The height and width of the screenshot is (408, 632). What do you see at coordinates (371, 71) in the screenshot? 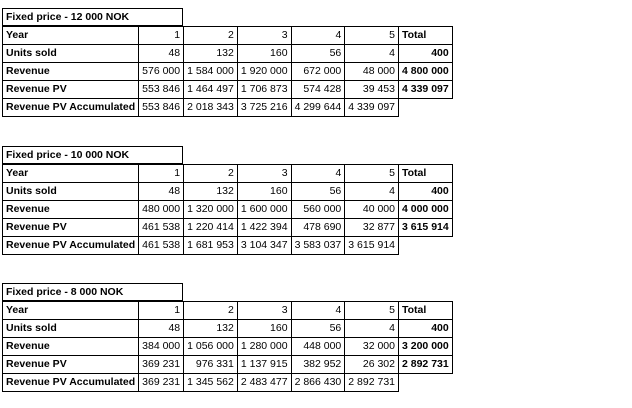
I see `value-cell: 48 000` at bounding box center [371, 71].